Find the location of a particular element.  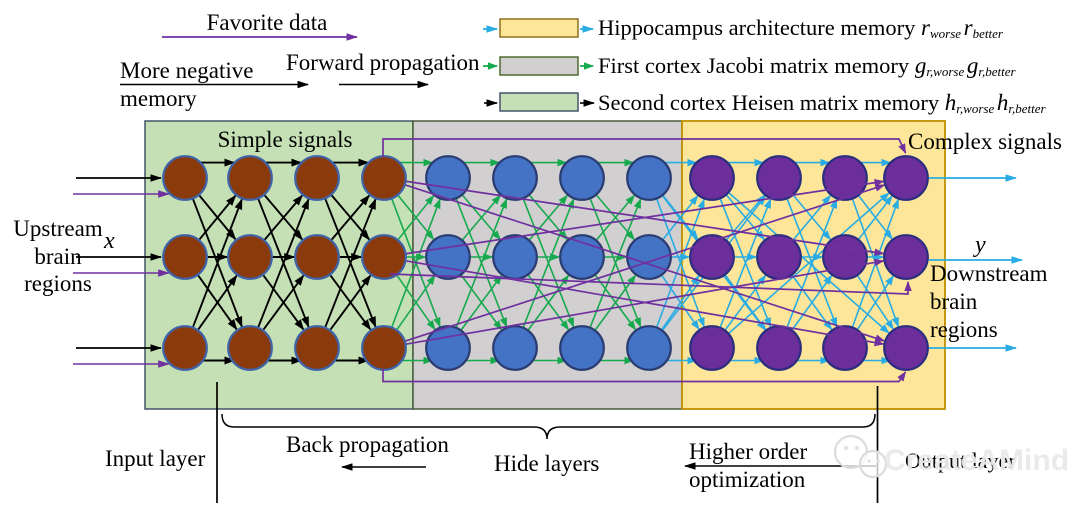

svg-text: y is located at coordinates (979, 245).